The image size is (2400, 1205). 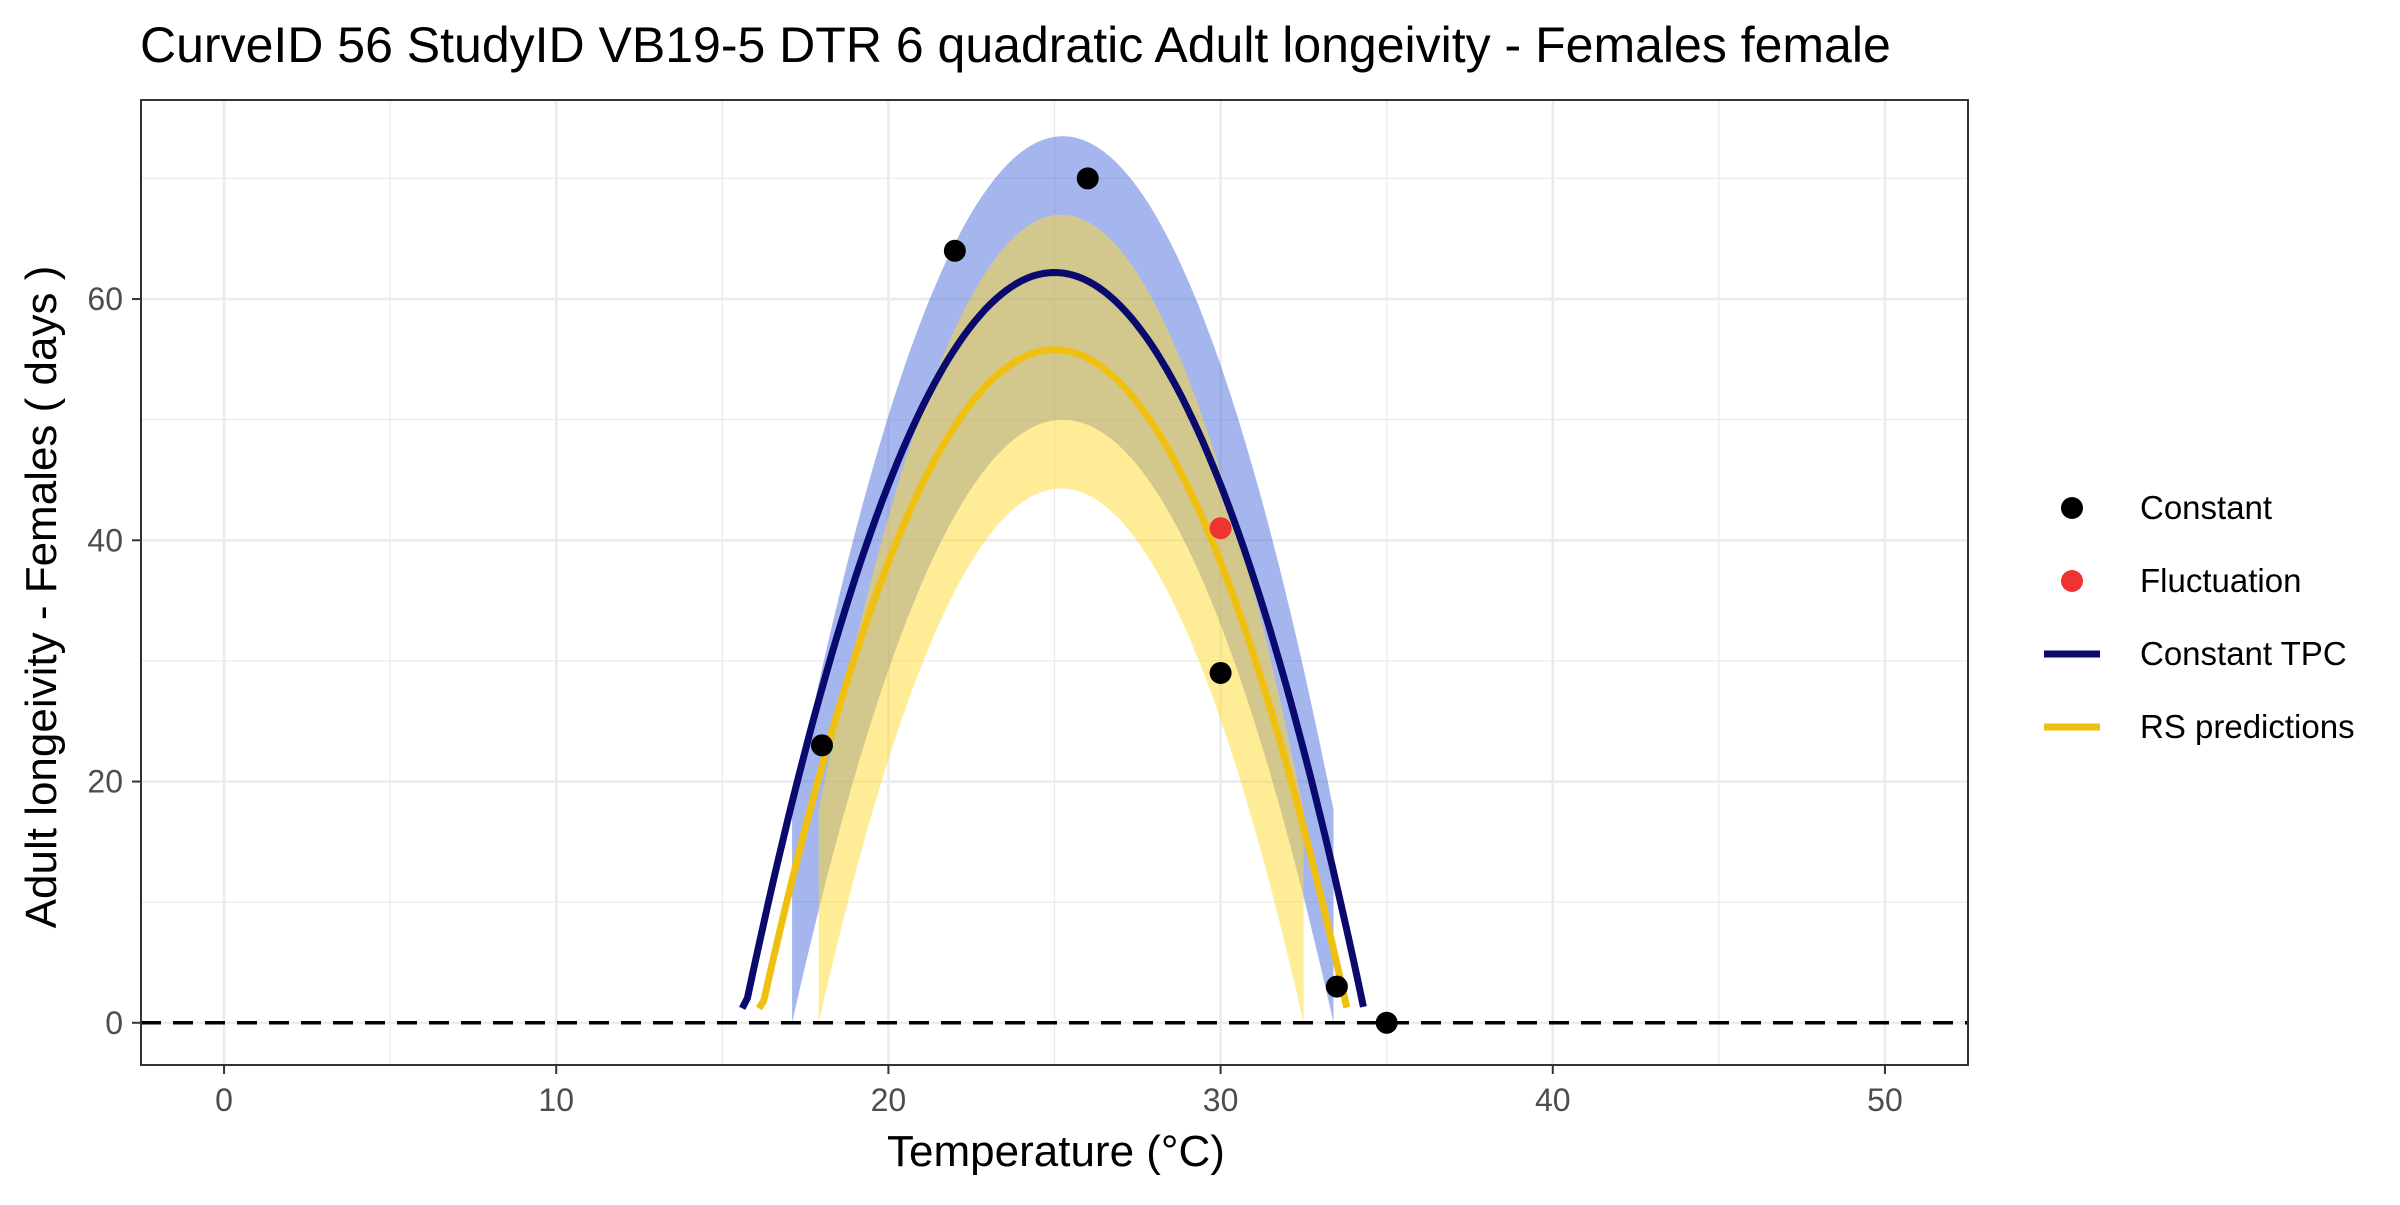 I want to click on legend-item: RS predictions, so click(x=2199, y=726).